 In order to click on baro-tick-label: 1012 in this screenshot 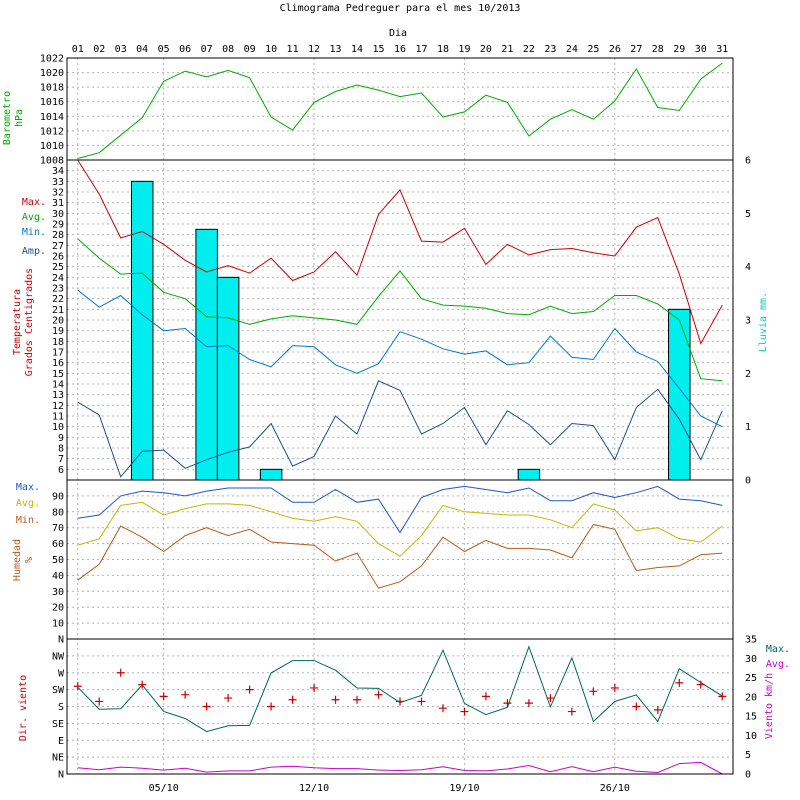, I will do `click(52, 131)`.